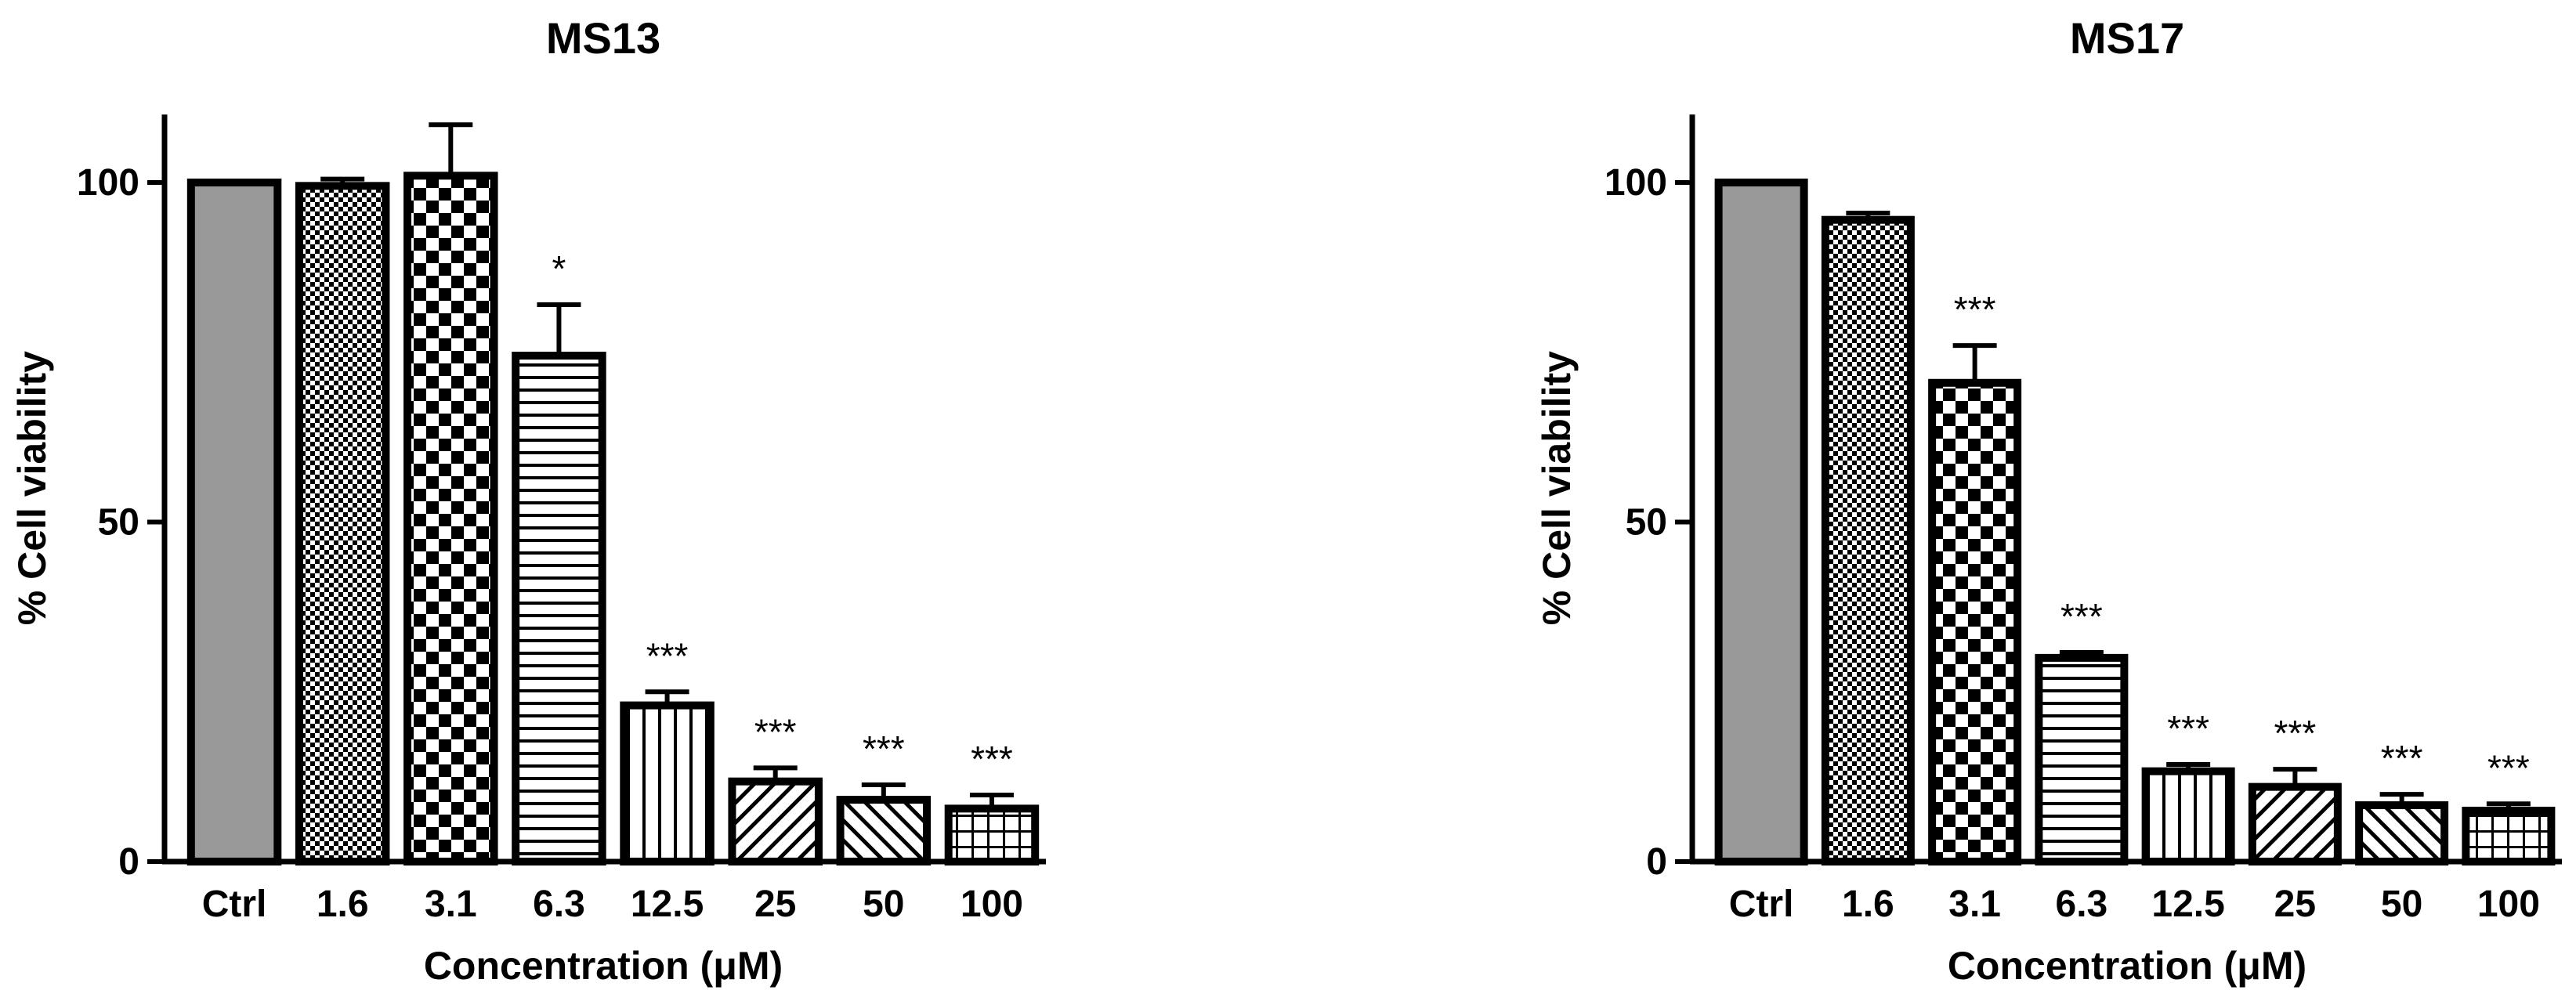  Describe the element at coordinates (559, 268) in the screenshot. I see `significance-label: *` at that location.